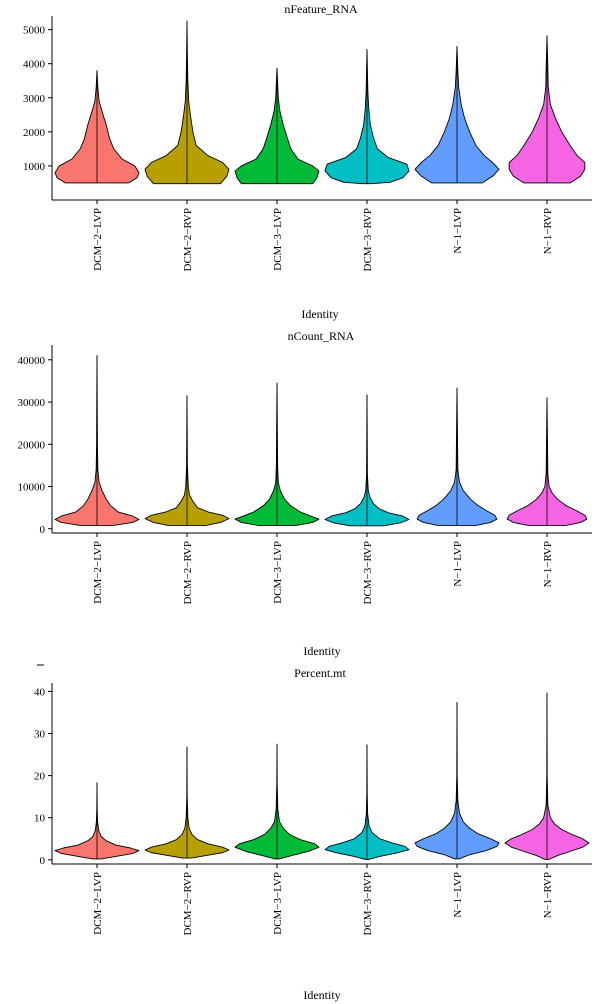 The width and height of the screenshot is (600, 1004). What do you see at coordinates (34, 99) in the screenshot?
I see `y-tick-label: 3000` at bounding box center [34, 99].